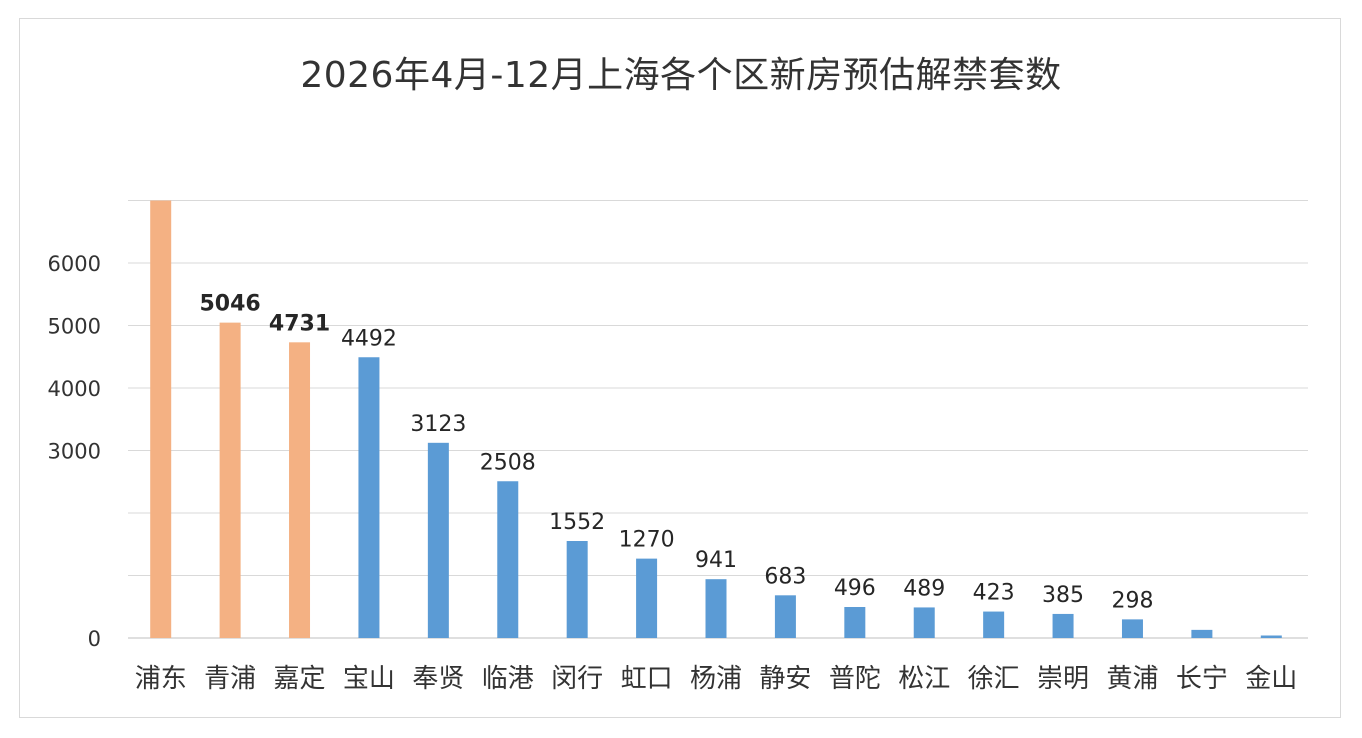 This screenshot has width=1362, height=738. What do you see at coordinates (1063, 679) in the screenshot?
I see `category-label-崇明: 崇明` at bounding box center [1063, 679].